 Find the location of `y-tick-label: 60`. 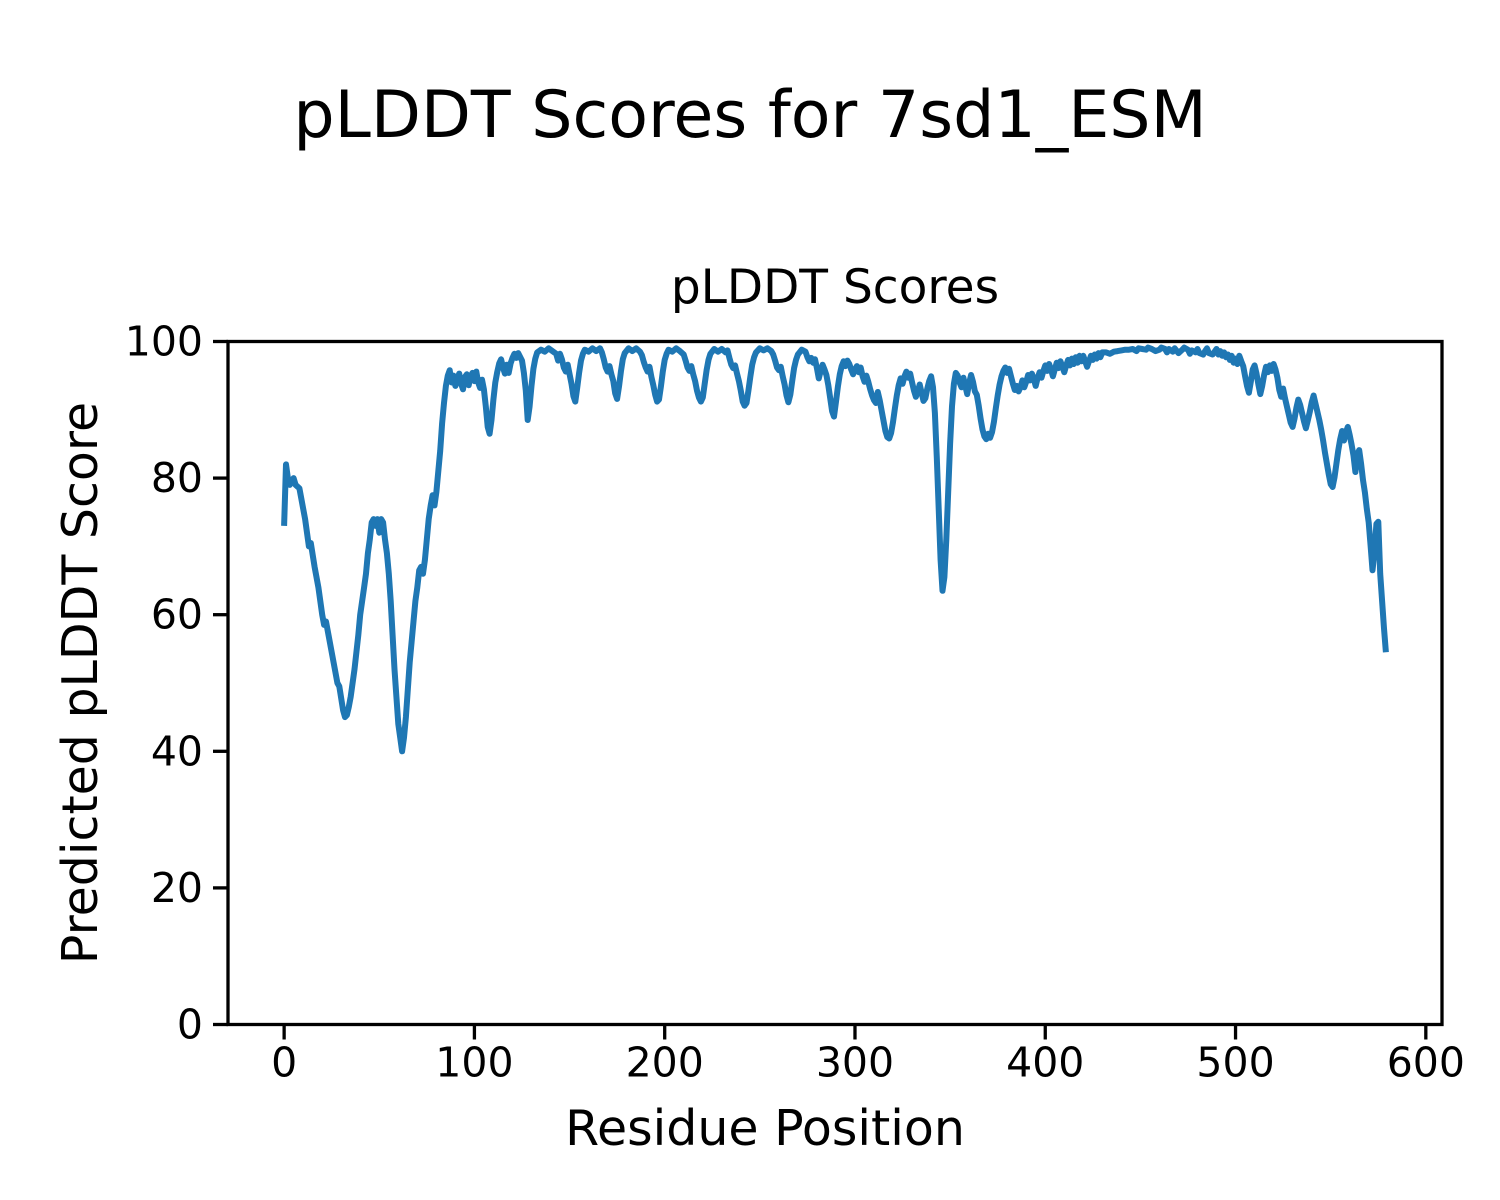

y-tick-label: 60 is located at coordinates (177, 615).